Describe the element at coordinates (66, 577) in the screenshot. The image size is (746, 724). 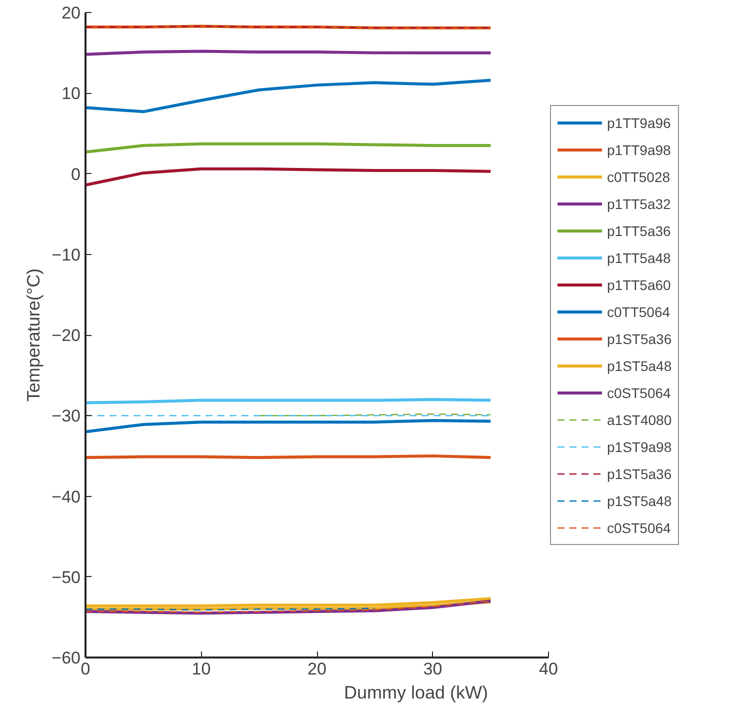
I see `y-tick-label: −50` at that location.